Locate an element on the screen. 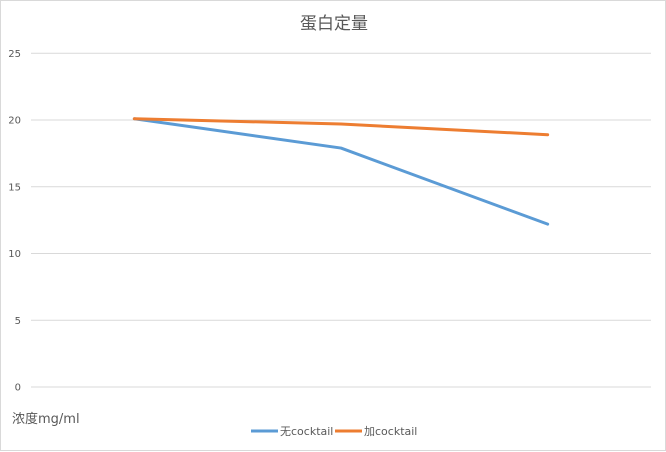 The width and height of the screenshot is (666, 452). y-tick-label: 10 is located at coordinates (14, 254).